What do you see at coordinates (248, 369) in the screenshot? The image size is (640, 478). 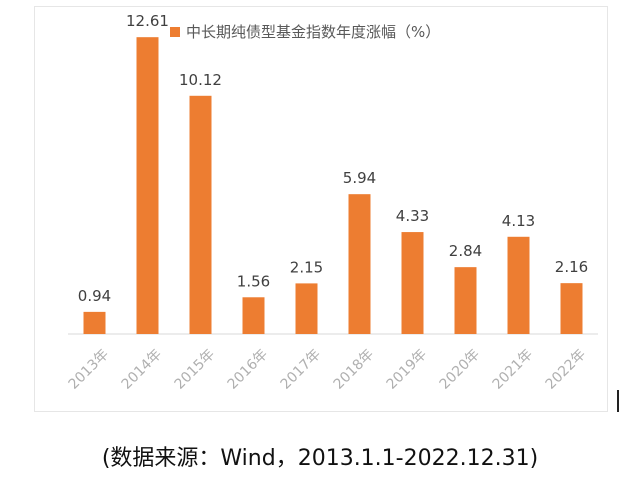 I see `x-tick-label-3: 2016年` at bounding box center [248, 369].